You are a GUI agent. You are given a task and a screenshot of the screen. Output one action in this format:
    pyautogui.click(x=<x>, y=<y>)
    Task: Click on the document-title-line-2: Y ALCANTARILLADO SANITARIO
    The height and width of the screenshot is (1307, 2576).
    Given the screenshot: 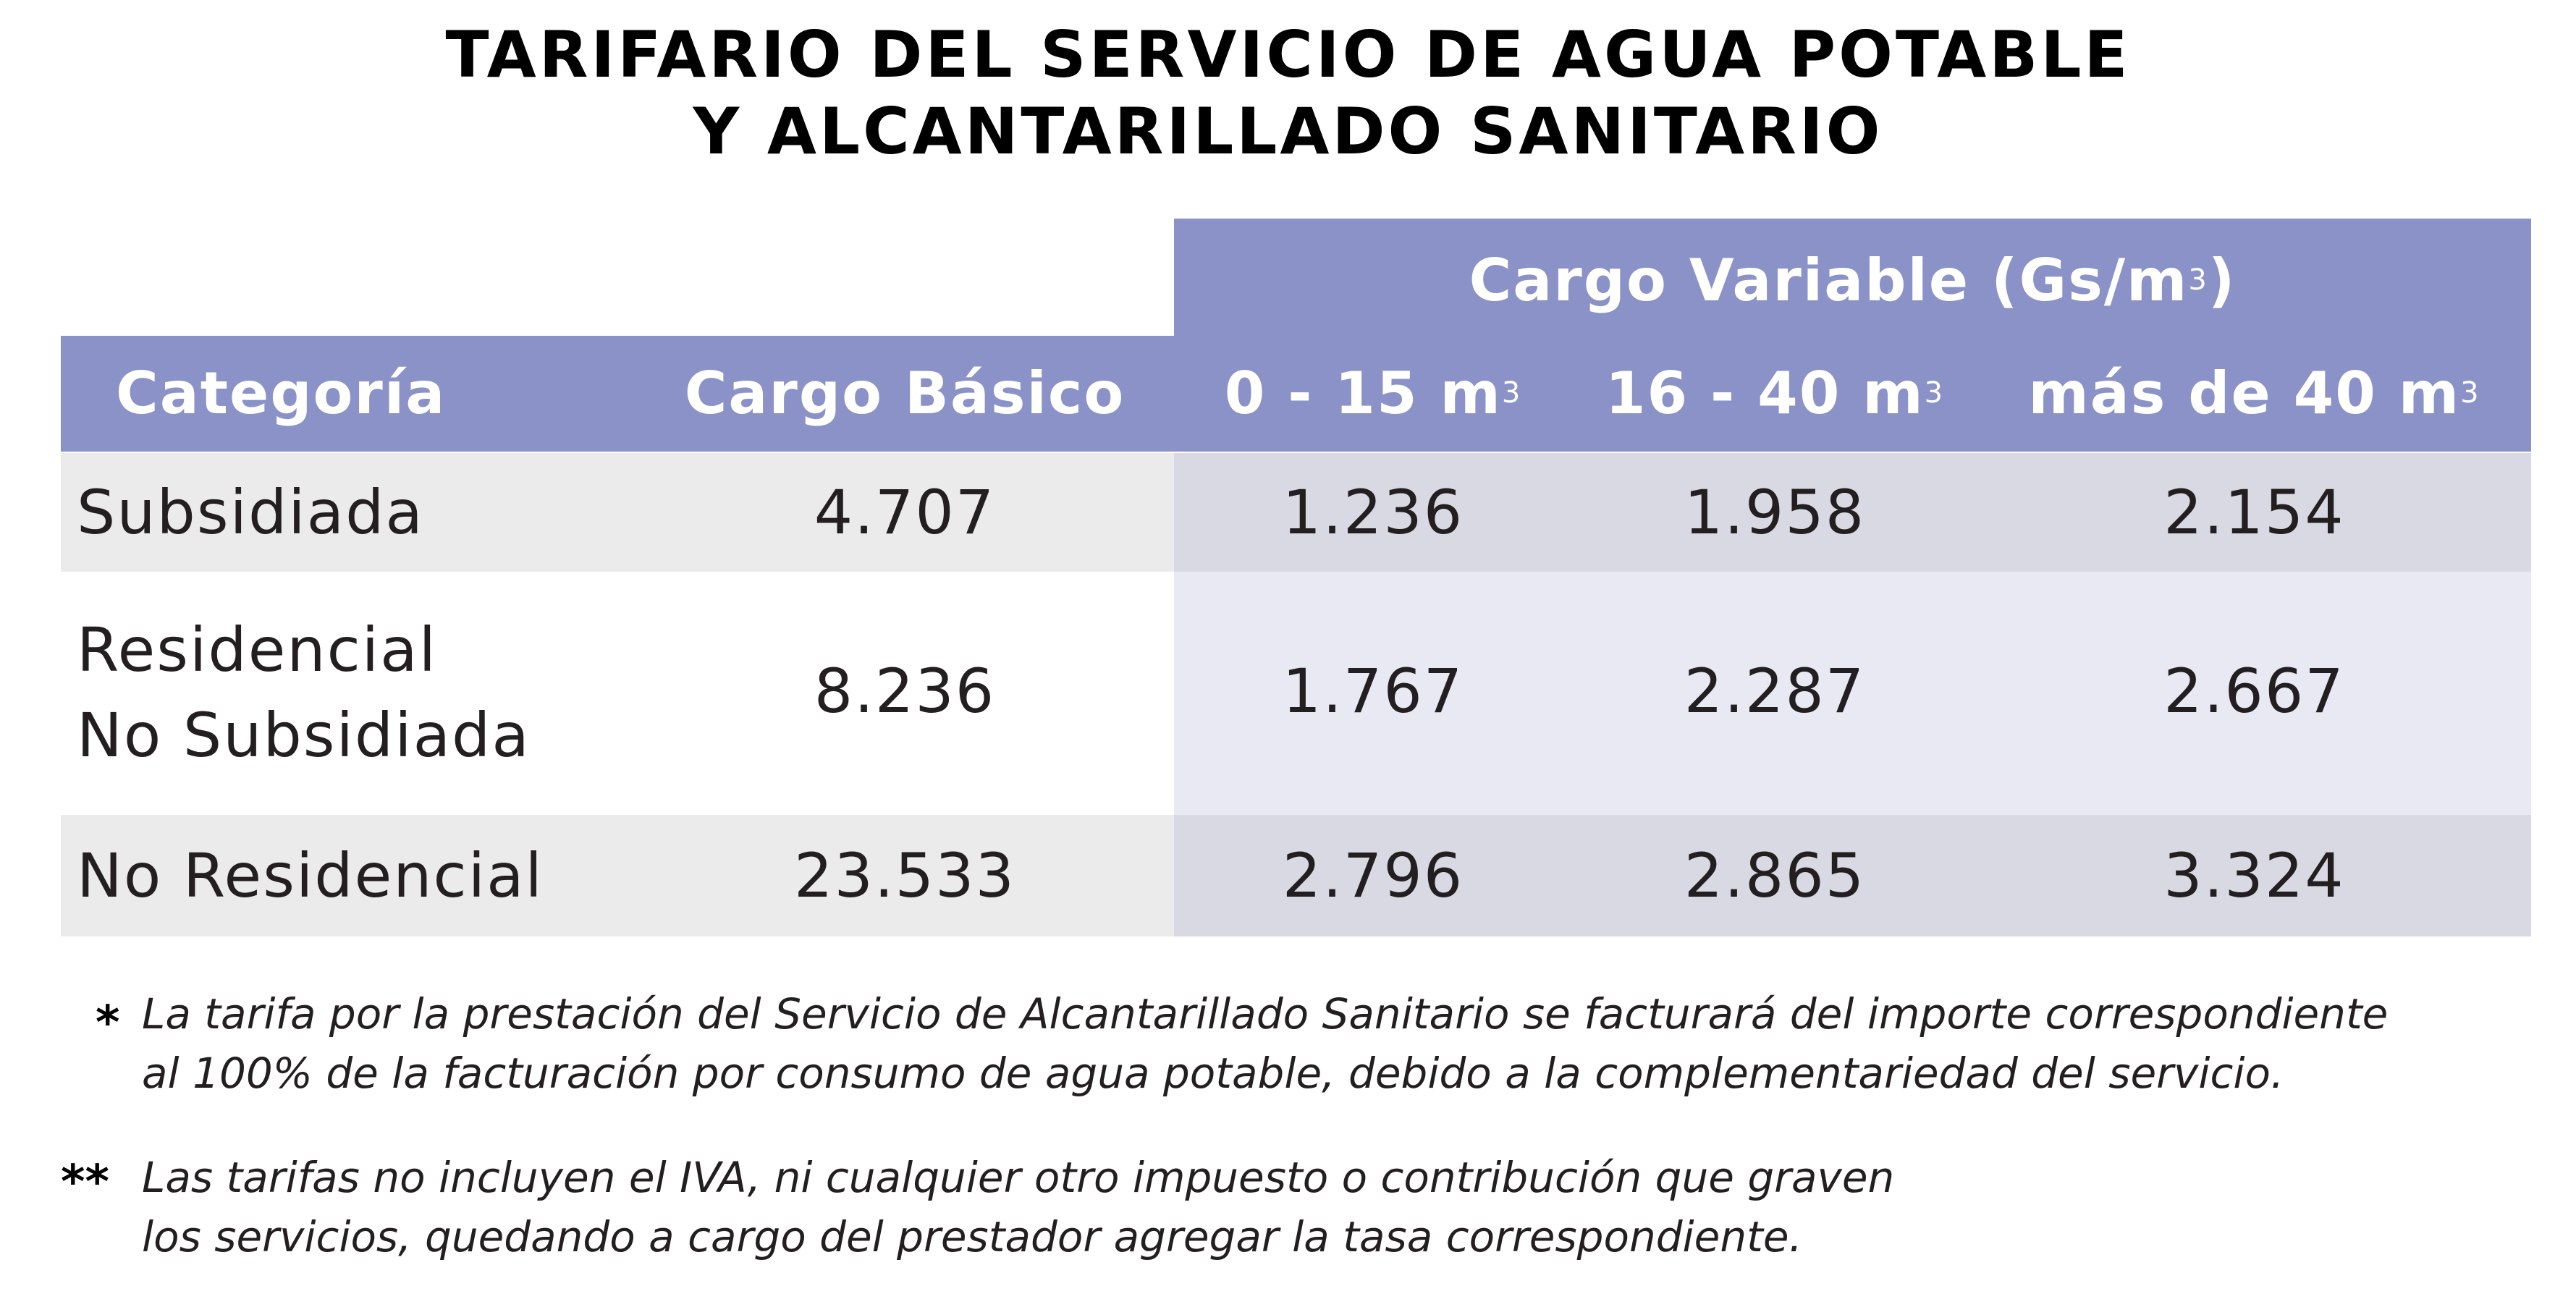 What is the action you would take?
    pyautogui.click(x=1288, y=131)
    